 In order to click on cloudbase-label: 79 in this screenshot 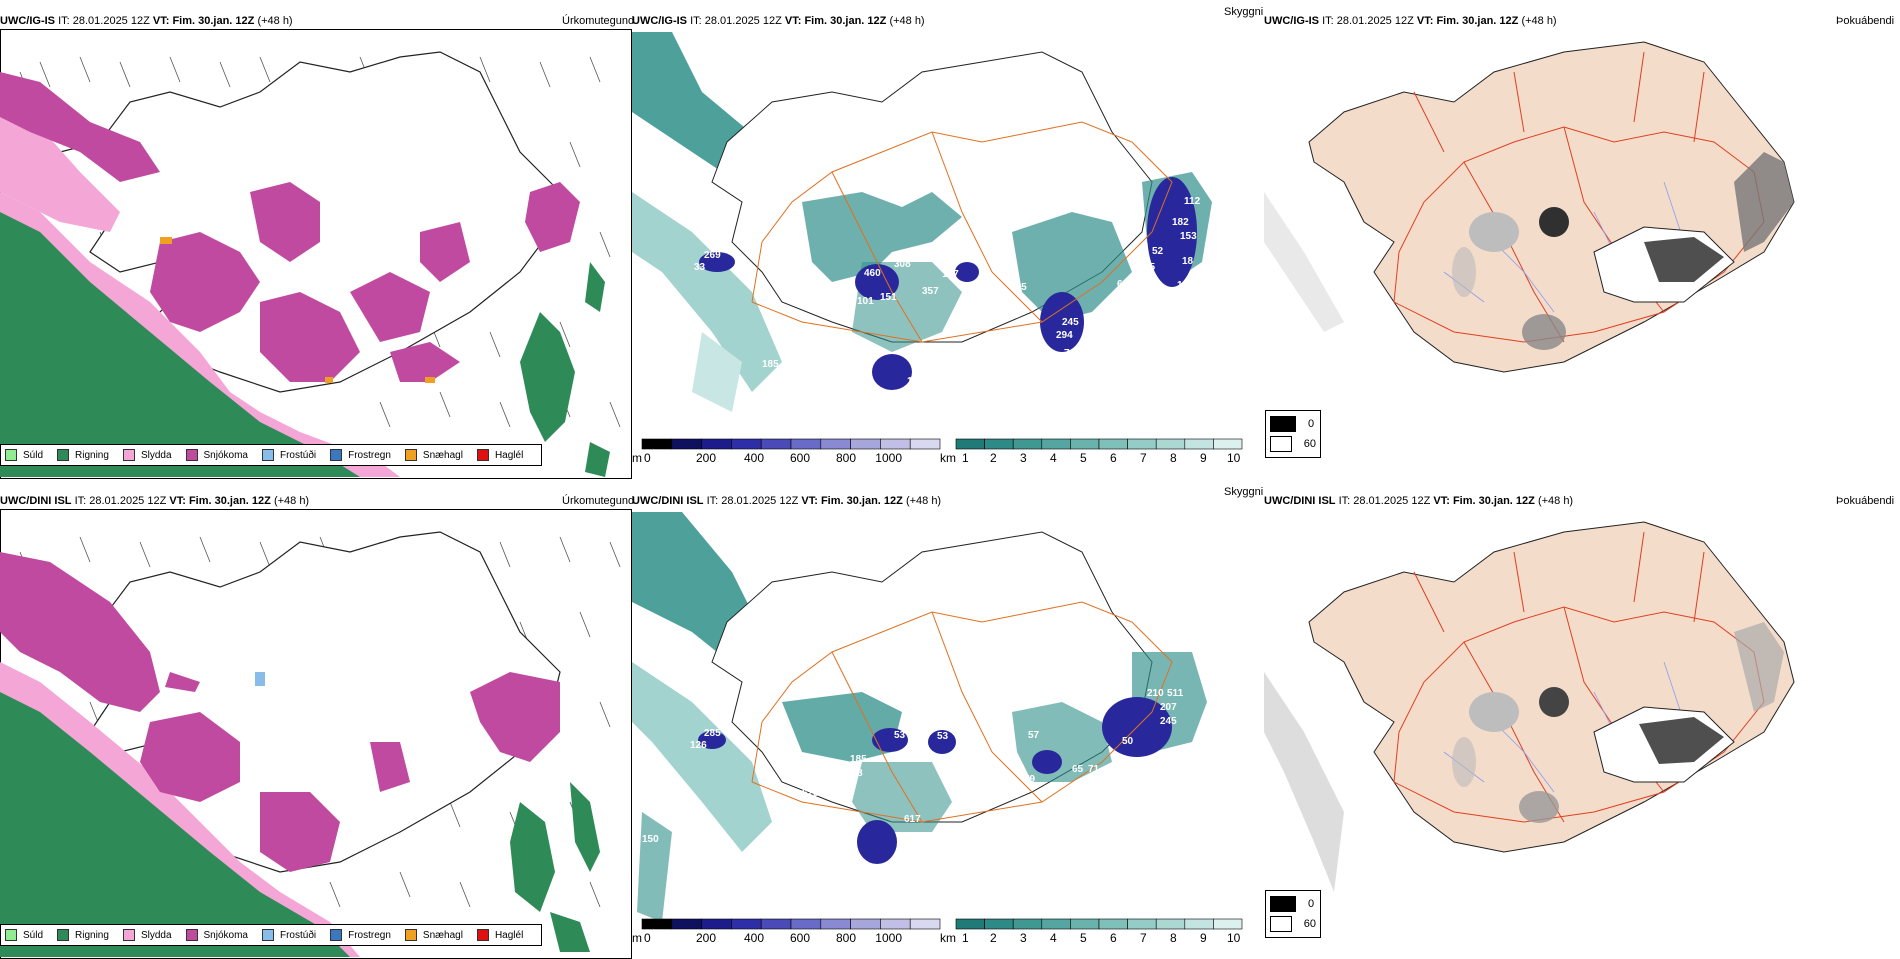, I will do `click(1030, 779)`.